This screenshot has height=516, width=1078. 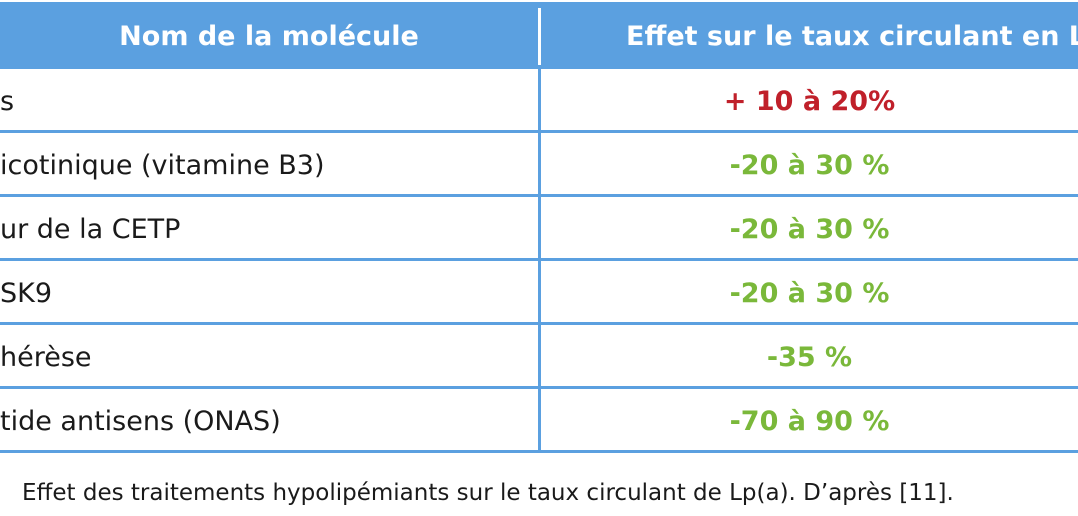 I want to click on row-molecule-name: icotinique (vitamine B3), so click(x=162, y=165).